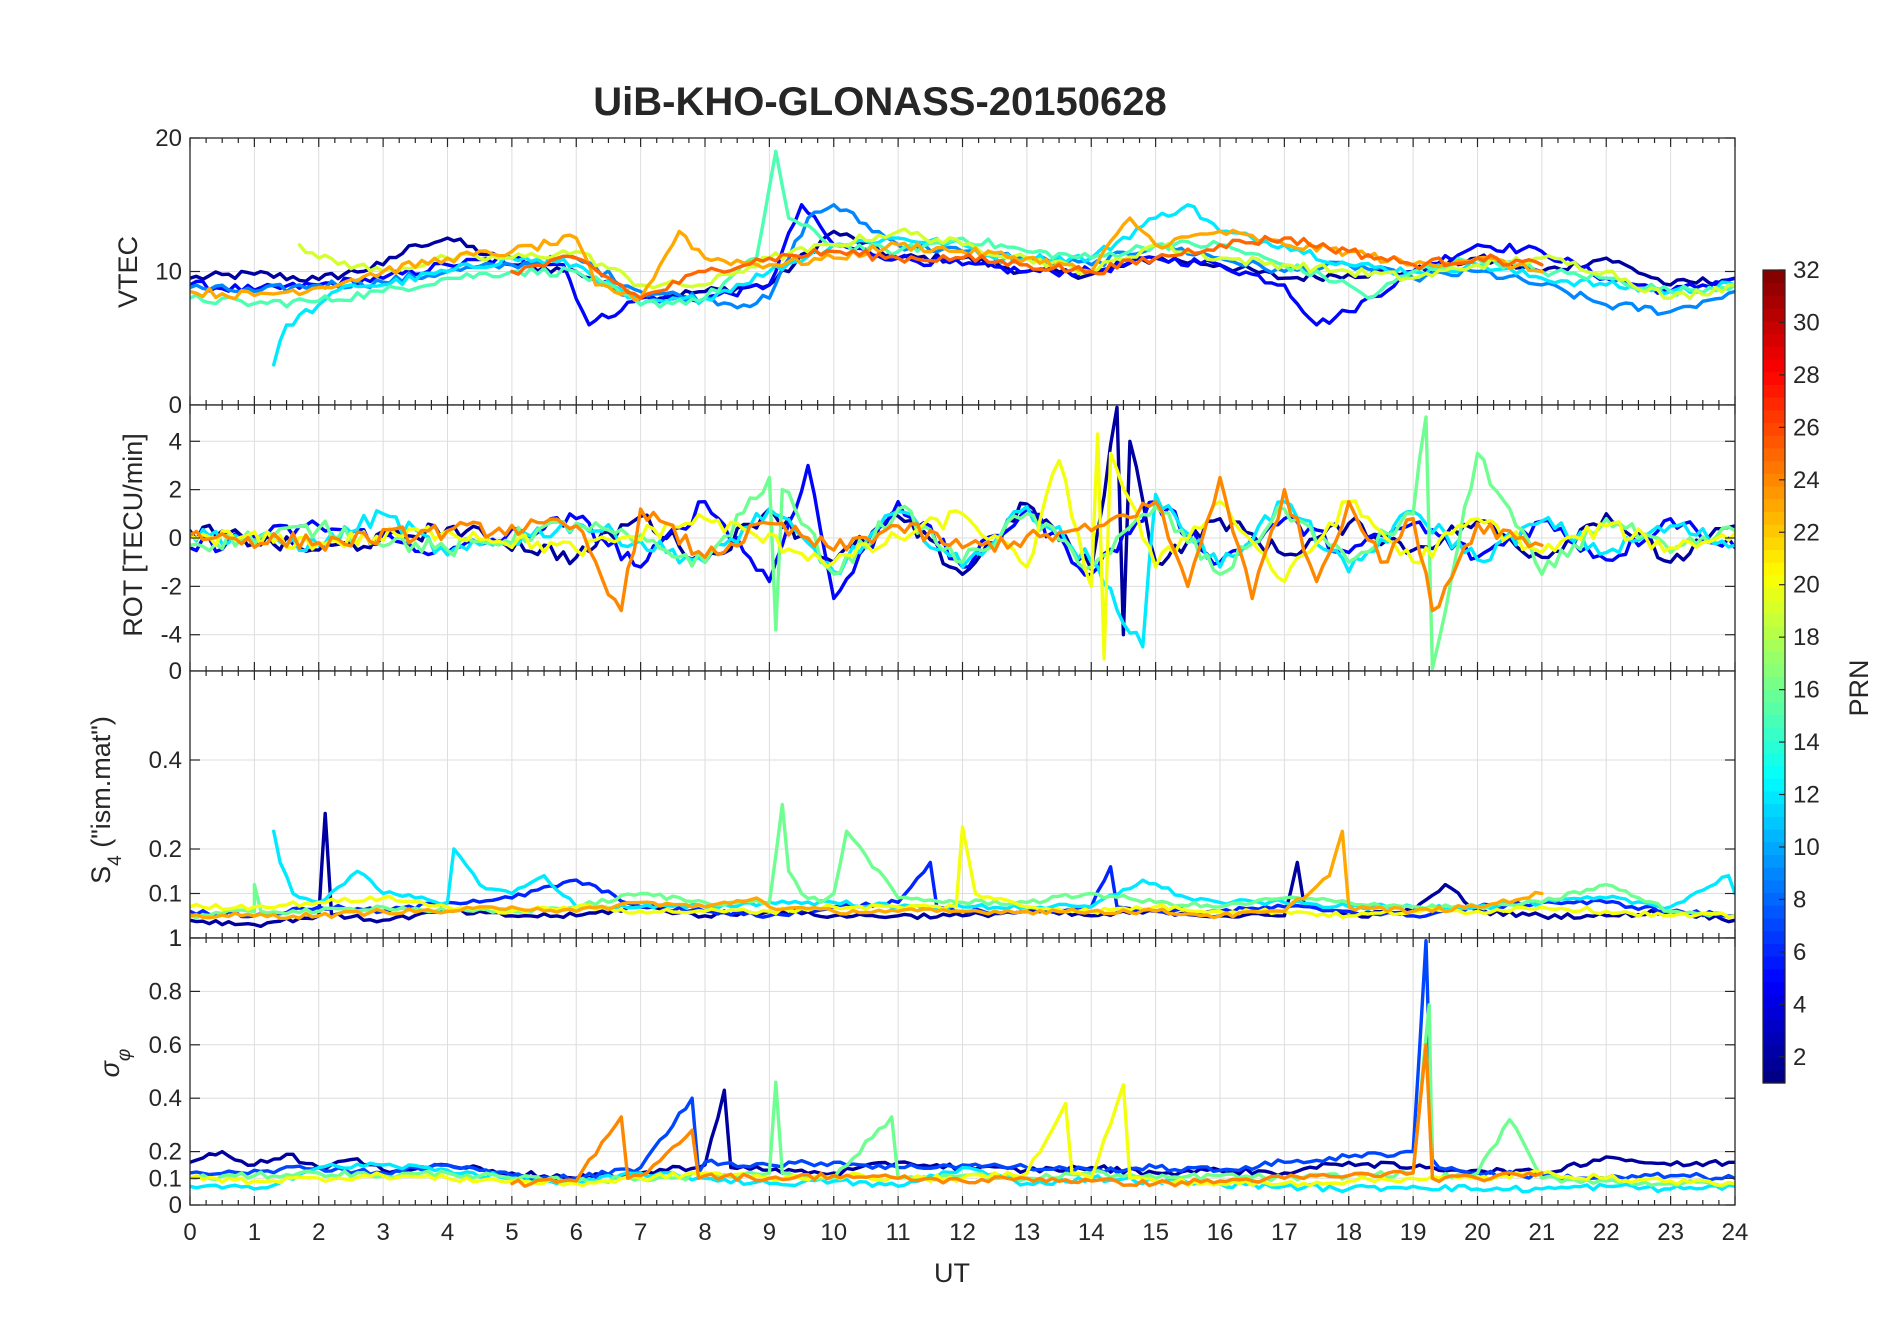 This screenshot has width=1902, height=1330. Describe the element at coordinates (704, 1232) in the screenshot. I see `x-tick-label: 8` at that location.